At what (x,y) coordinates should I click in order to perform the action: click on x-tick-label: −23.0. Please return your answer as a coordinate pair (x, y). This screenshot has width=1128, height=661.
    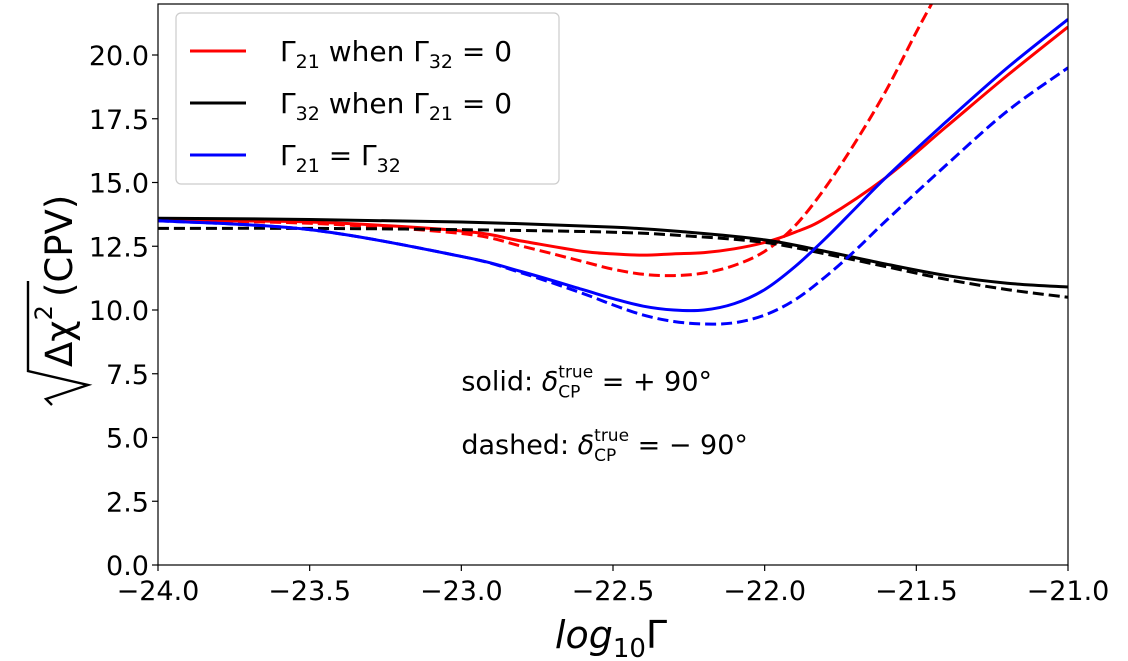
    Looking at the image, I should click on (461, 591).